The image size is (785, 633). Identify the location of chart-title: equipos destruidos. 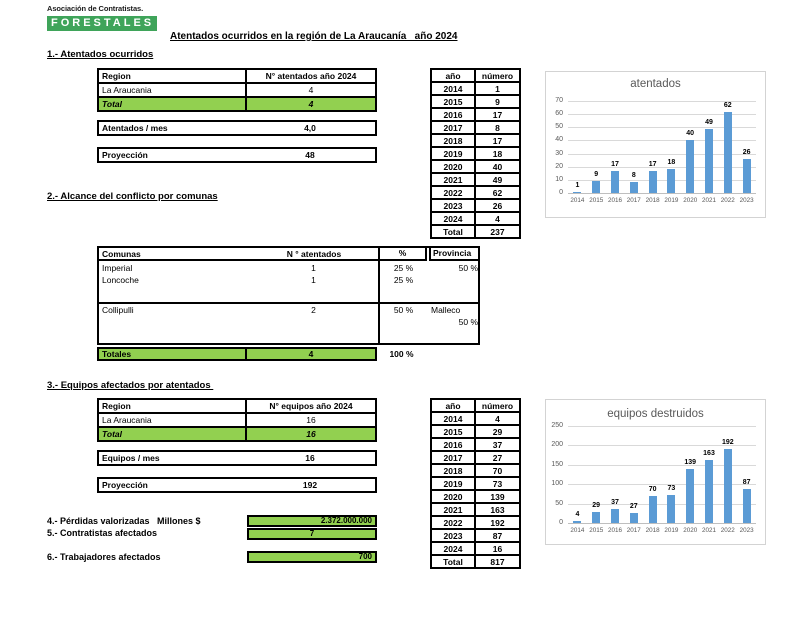
(655, 414).